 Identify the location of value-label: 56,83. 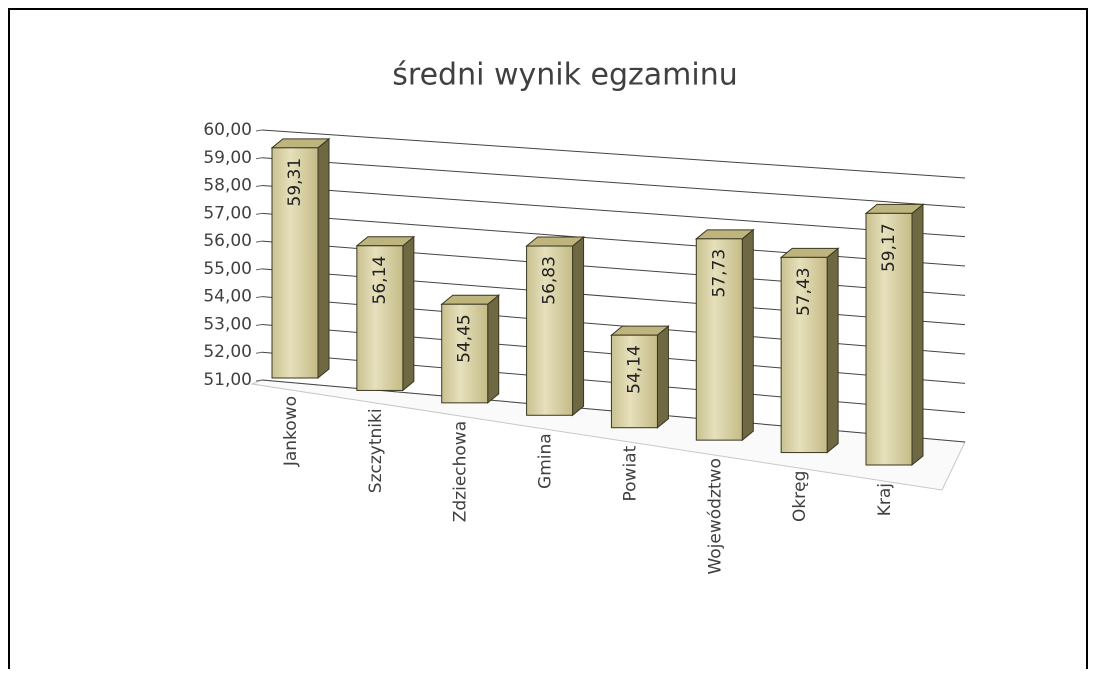
(550, 280).